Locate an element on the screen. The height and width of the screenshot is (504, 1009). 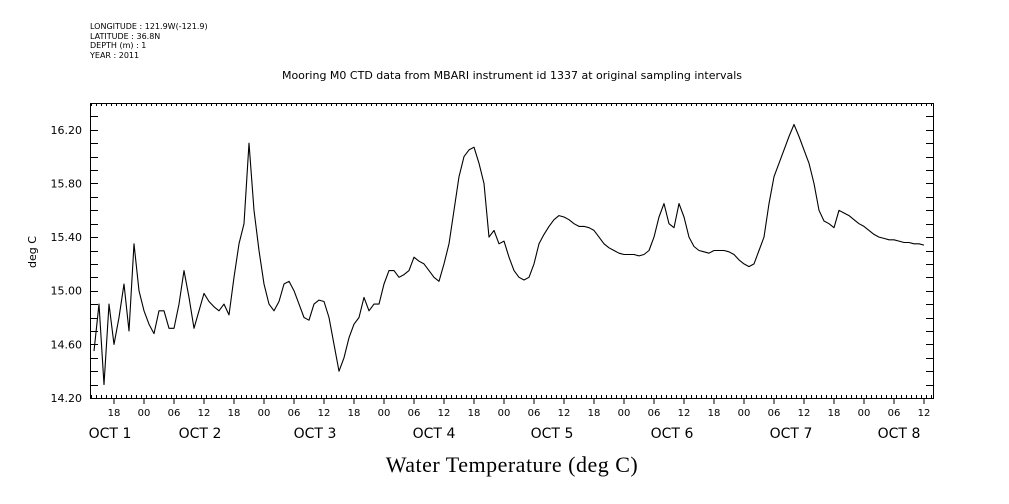
y-axis-label: deg C is located at coordinates (32, 252).